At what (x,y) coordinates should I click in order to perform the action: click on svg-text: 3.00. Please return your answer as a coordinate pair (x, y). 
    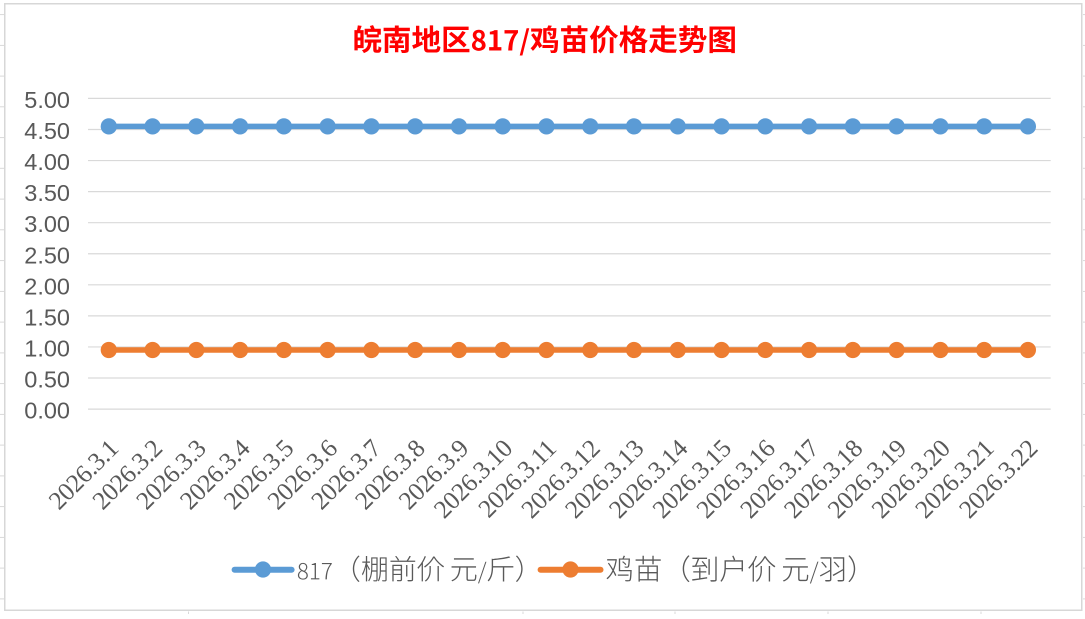
    Looking at the image, I should click on (47, 224).